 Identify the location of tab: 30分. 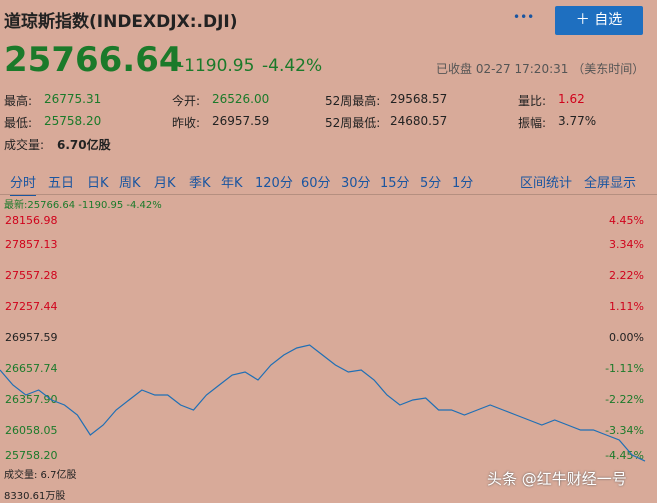
(356, 183).